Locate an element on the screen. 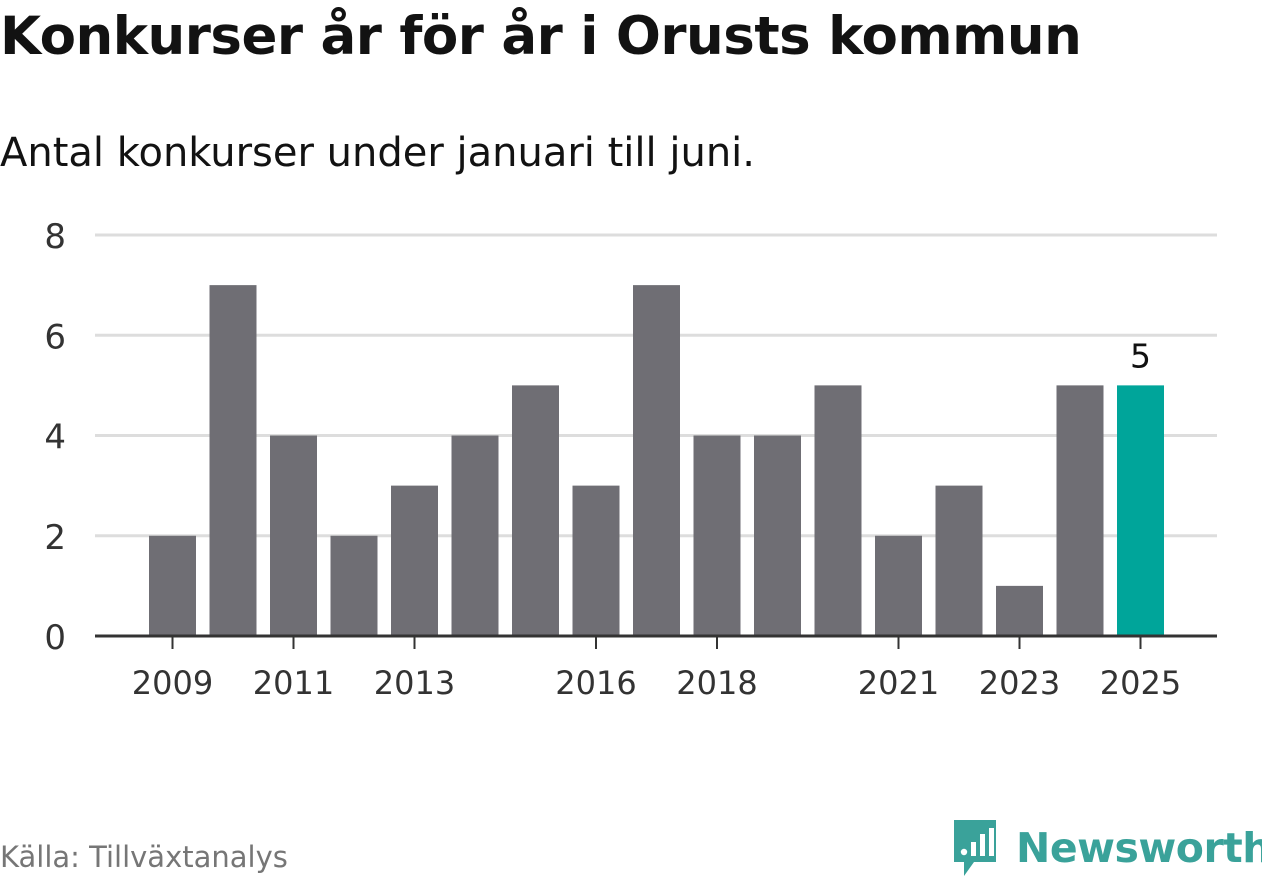 The height and width of the screenshot is (879, 1262). bar-2024 is located at coordinates (1080, 510).